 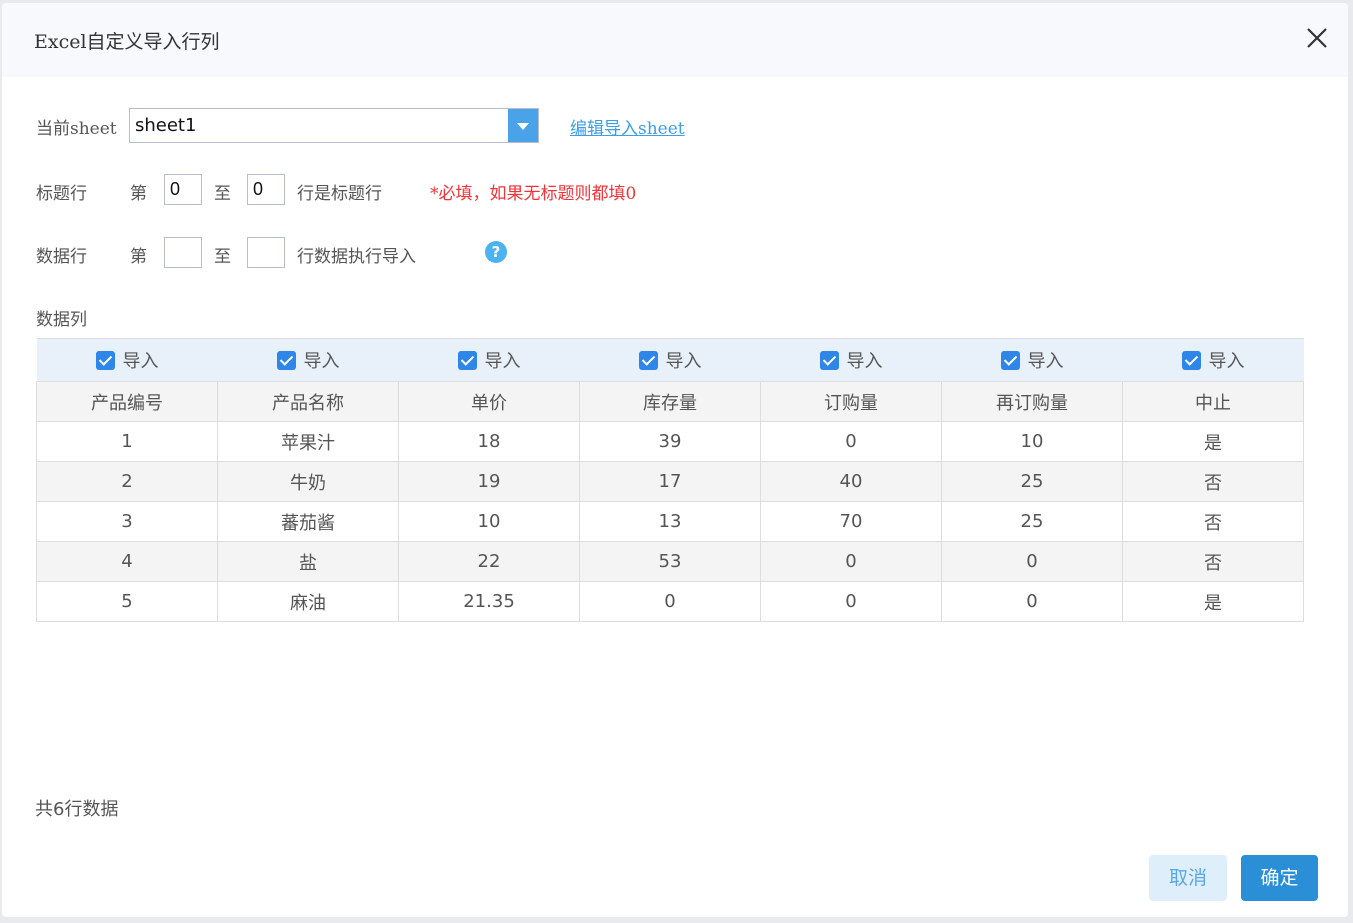 I want to click on sheet-select: sheet1, so click(x=334, y=125).